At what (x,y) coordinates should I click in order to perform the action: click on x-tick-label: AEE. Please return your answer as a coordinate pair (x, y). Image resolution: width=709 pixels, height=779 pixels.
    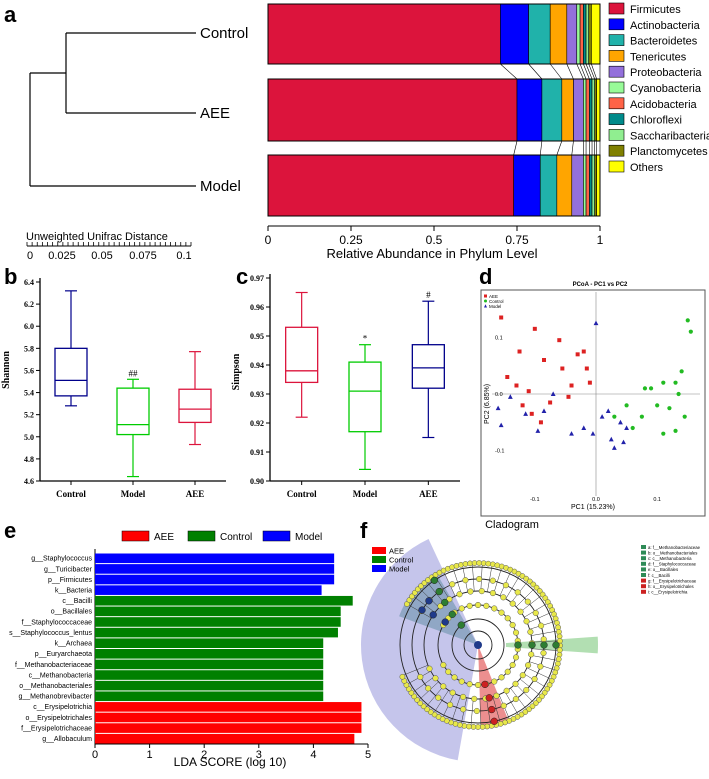
    Looking at the image, I should click on (195, 494).